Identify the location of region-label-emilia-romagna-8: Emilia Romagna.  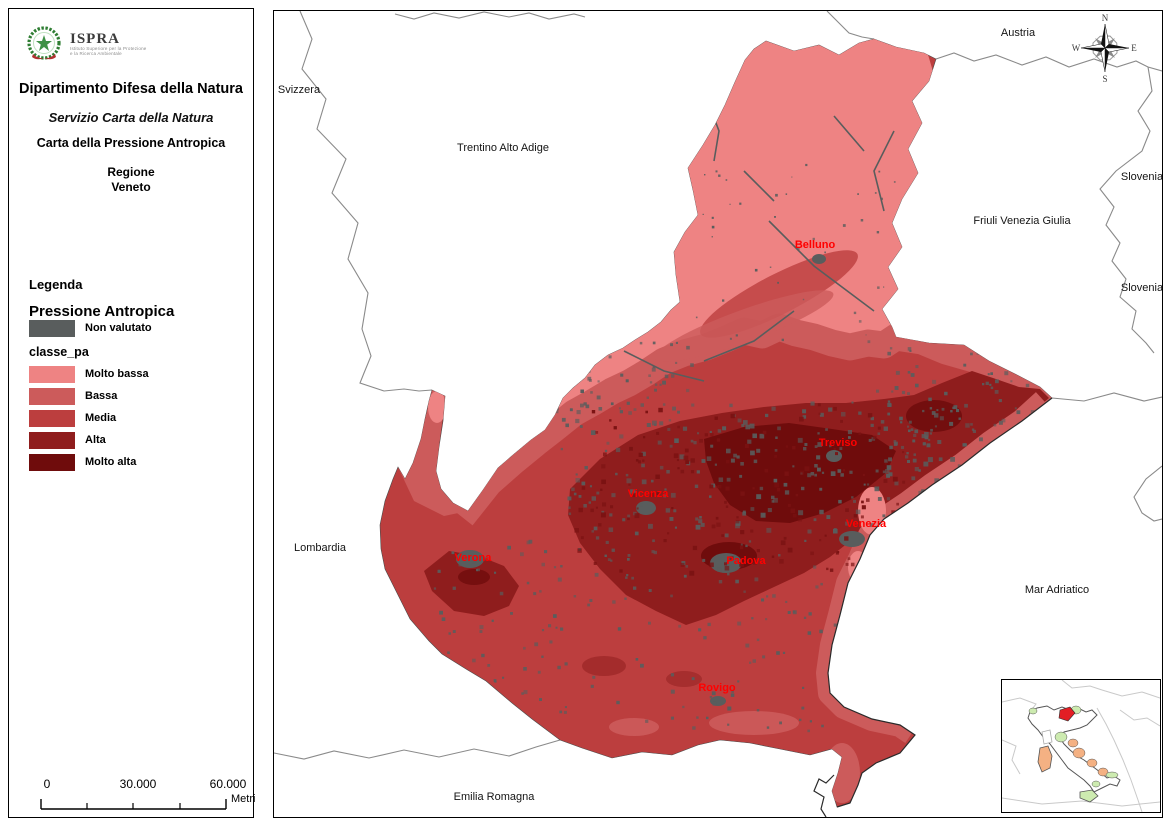
(494, 797).